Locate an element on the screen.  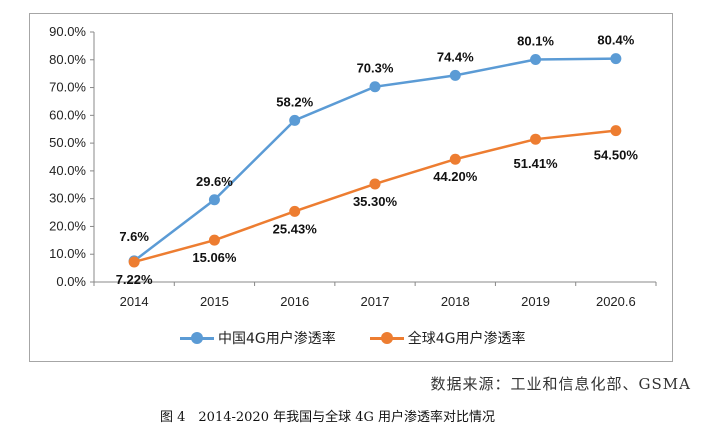
x-tick-label: 2018 is located at coordinates (455, 301).